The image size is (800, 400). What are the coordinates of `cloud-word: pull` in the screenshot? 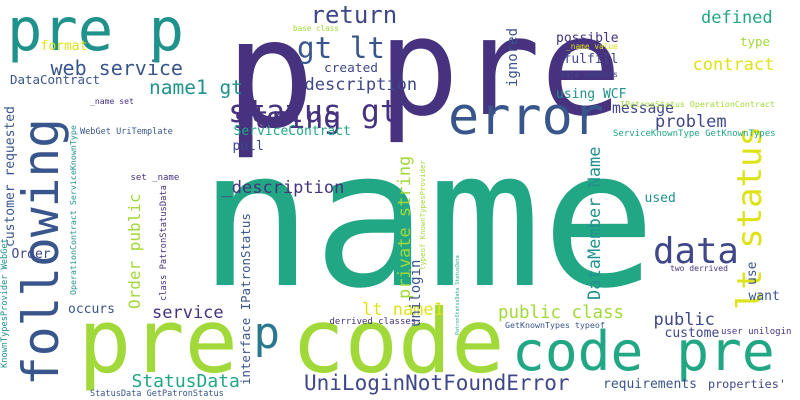 It's located at (248, 146).